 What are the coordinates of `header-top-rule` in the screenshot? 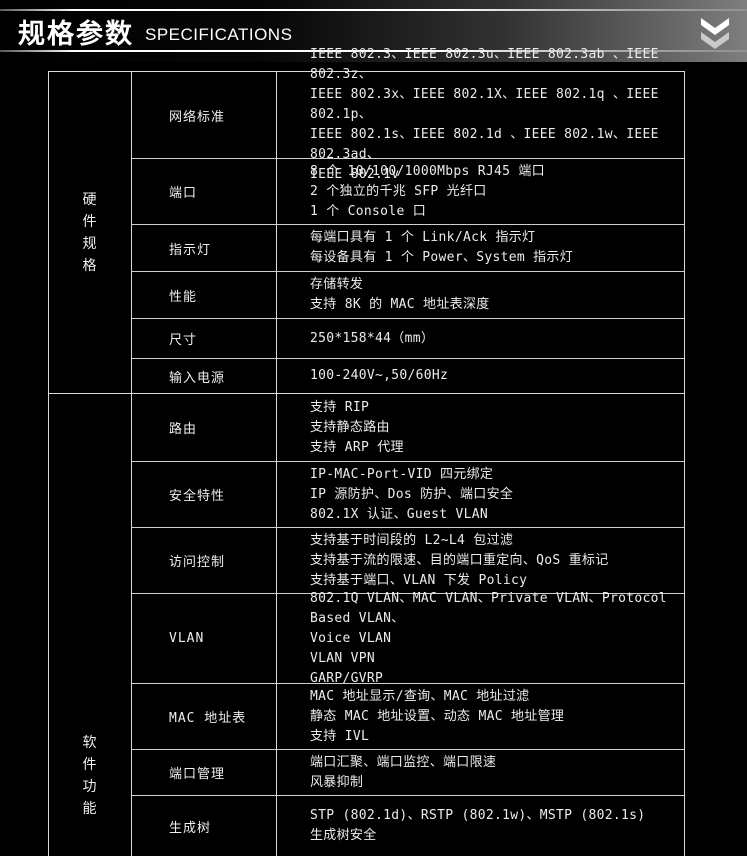 It's located at (373, 10).